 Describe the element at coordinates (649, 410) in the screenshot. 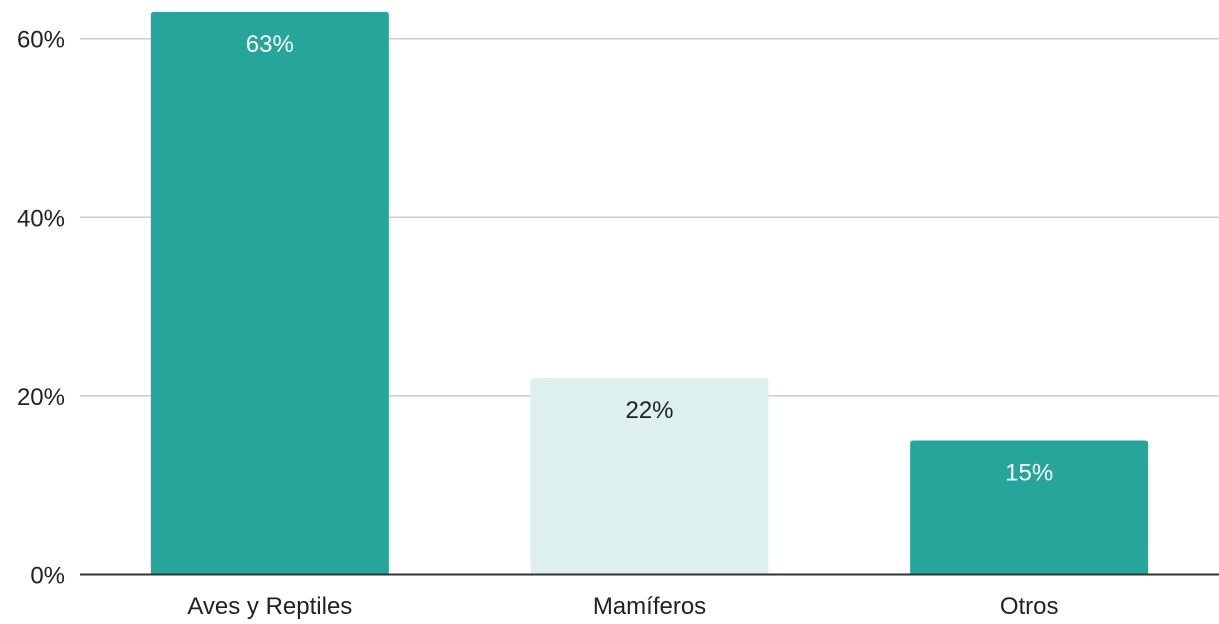

I see `data-label: 22%` at that location.